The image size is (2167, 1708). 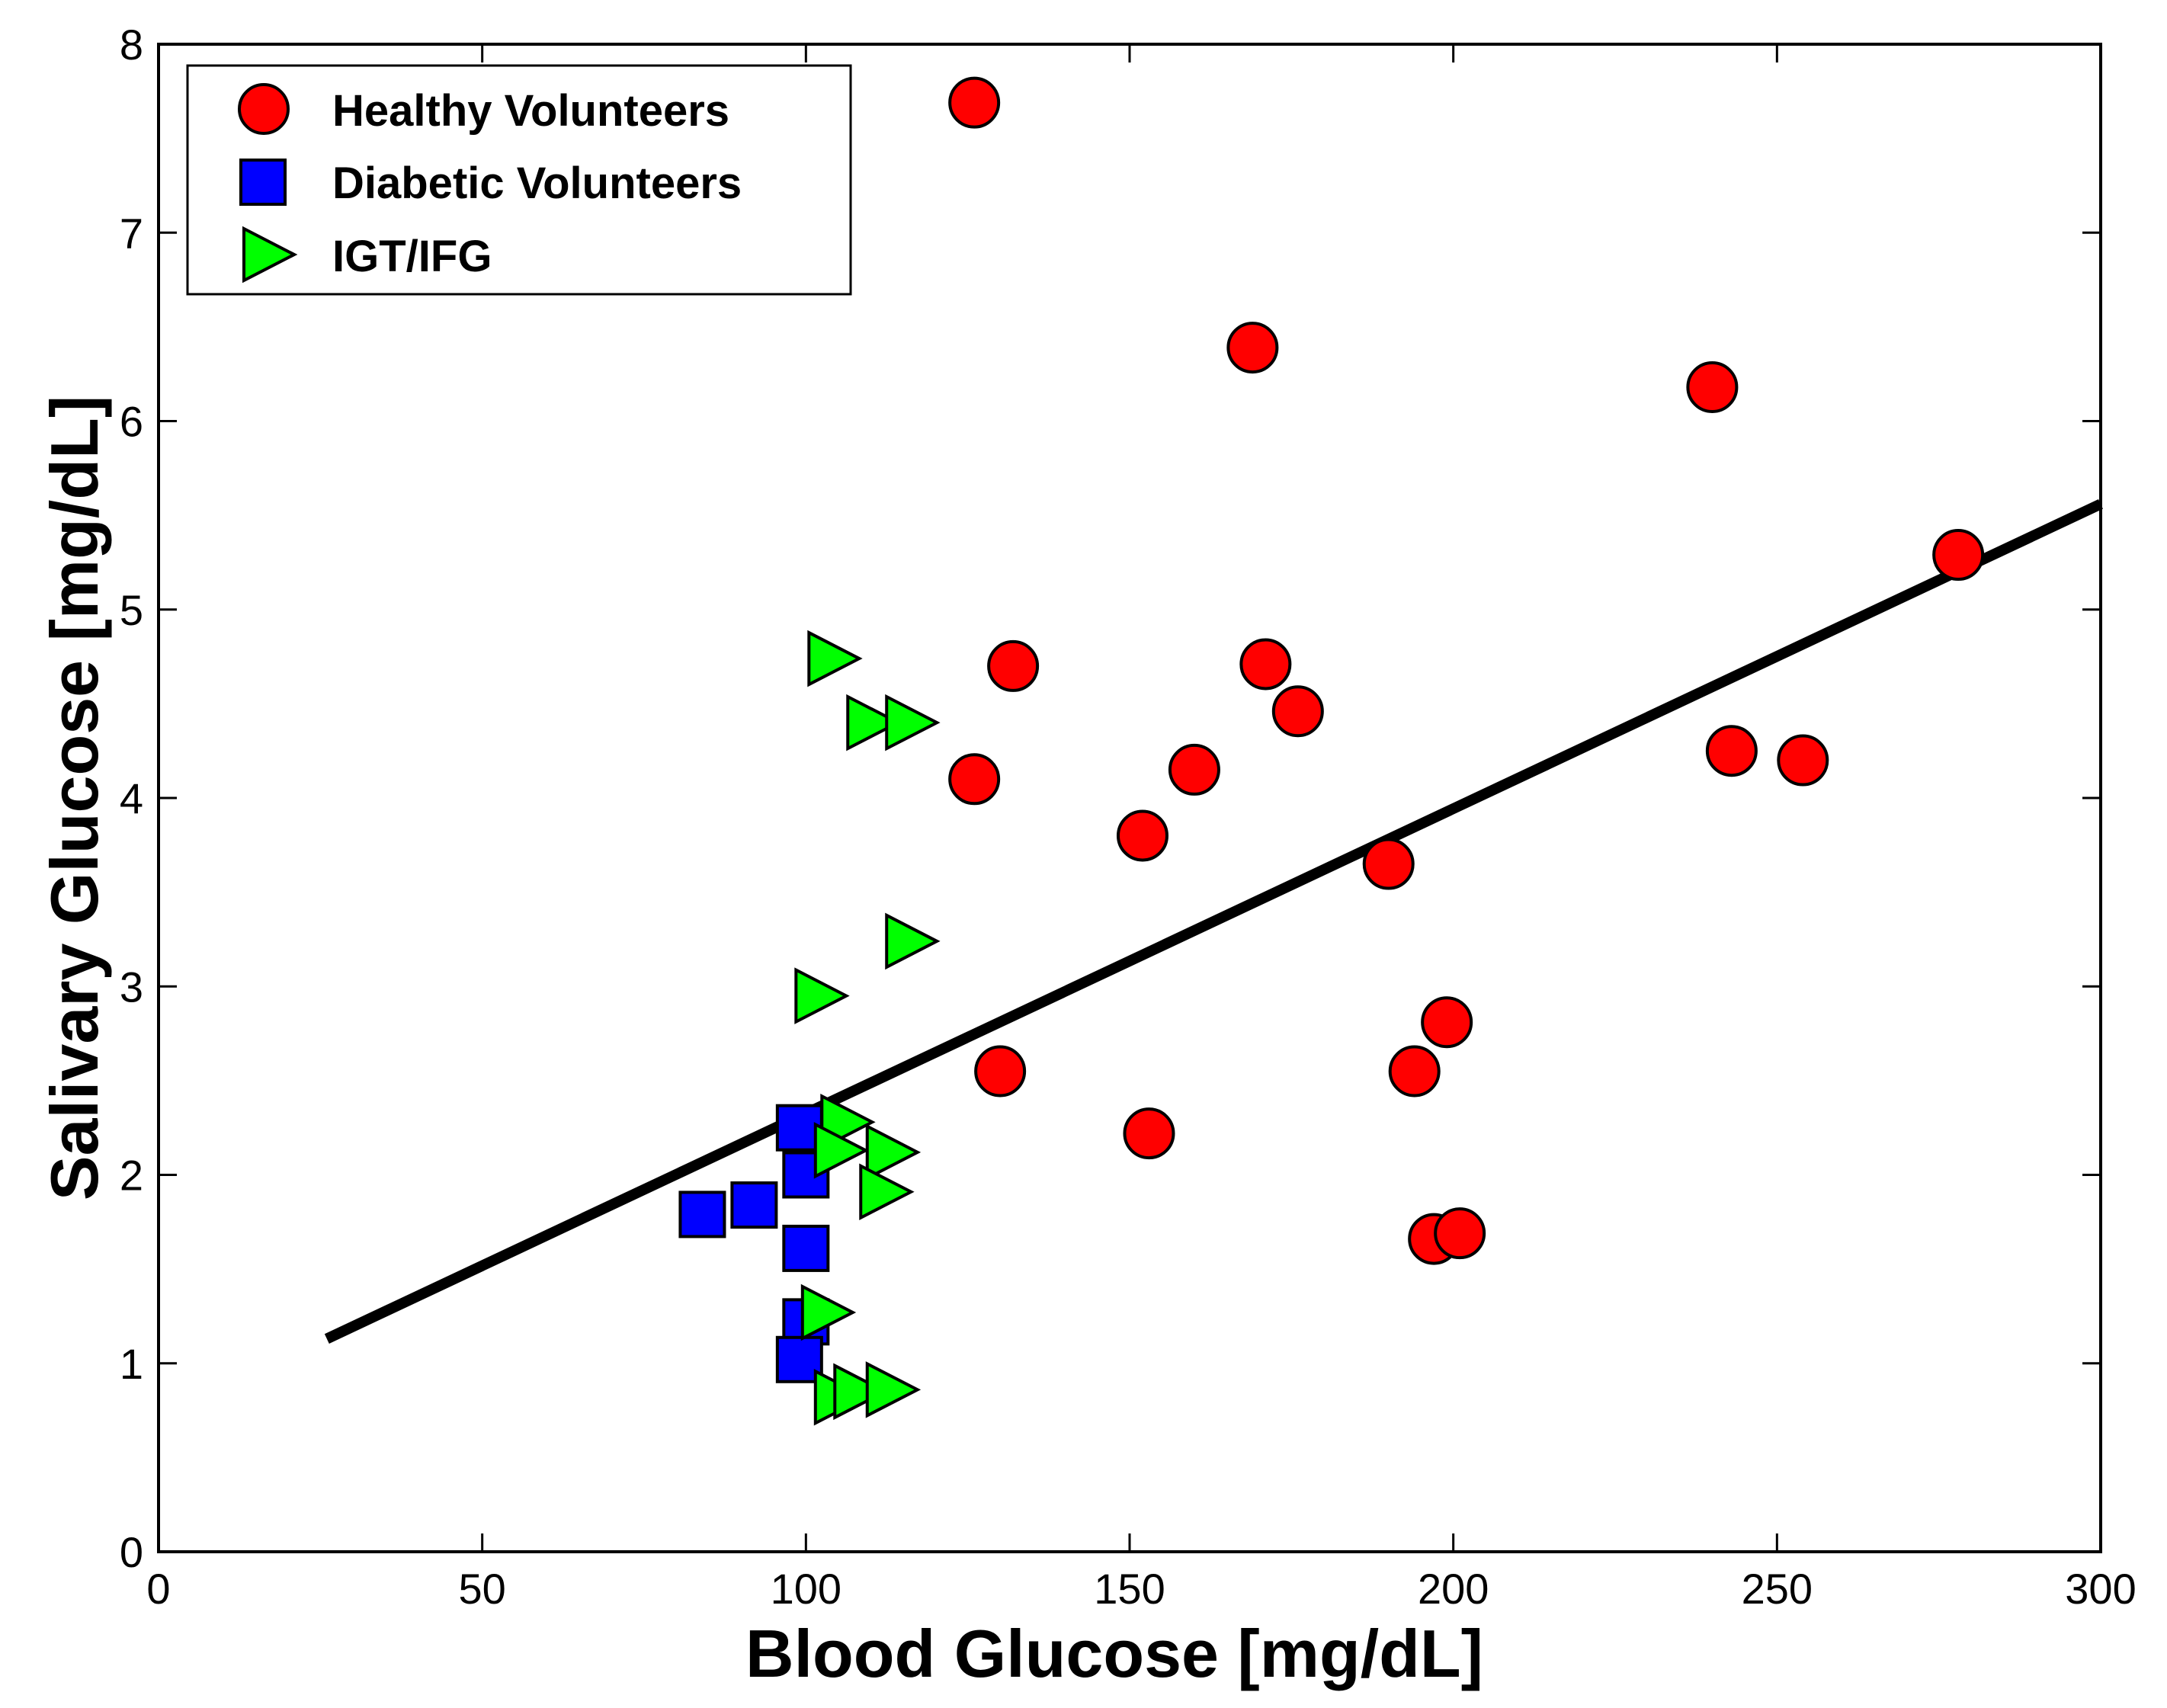 What do you see at coordinates (74, 798) in the screenshot?
I see `y-axis-title: Salivary Glucose [mg/dL]` at bounding box center [74, 798].